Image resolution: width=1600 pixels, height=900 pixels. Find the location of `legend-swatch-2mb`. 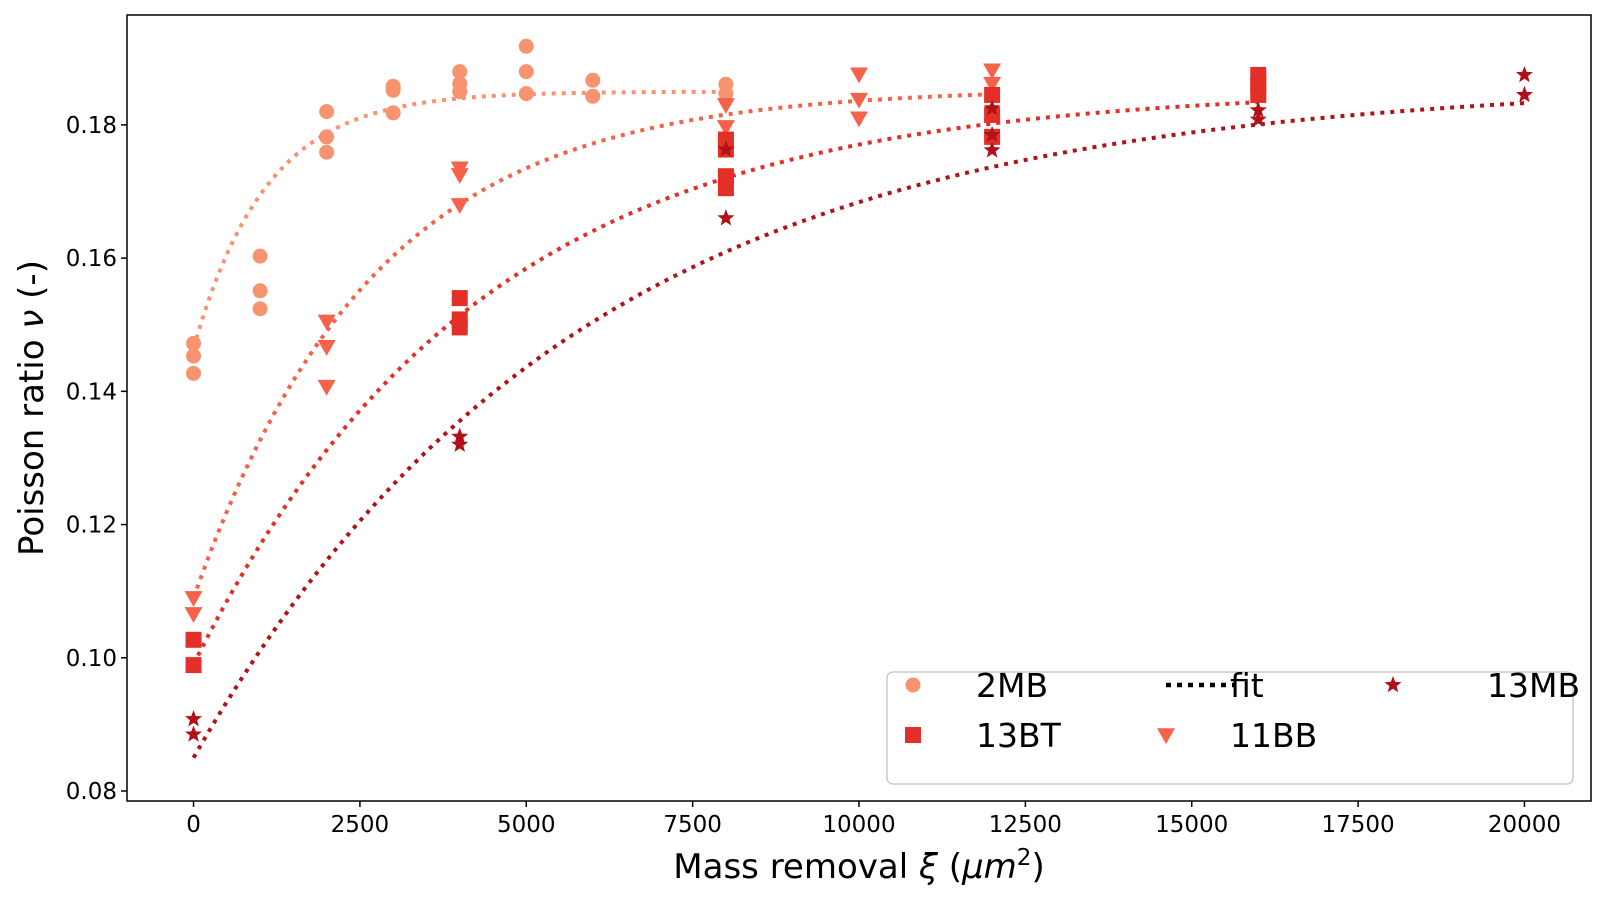

legend-swatch-2mb is located at coordinates (913, 685).